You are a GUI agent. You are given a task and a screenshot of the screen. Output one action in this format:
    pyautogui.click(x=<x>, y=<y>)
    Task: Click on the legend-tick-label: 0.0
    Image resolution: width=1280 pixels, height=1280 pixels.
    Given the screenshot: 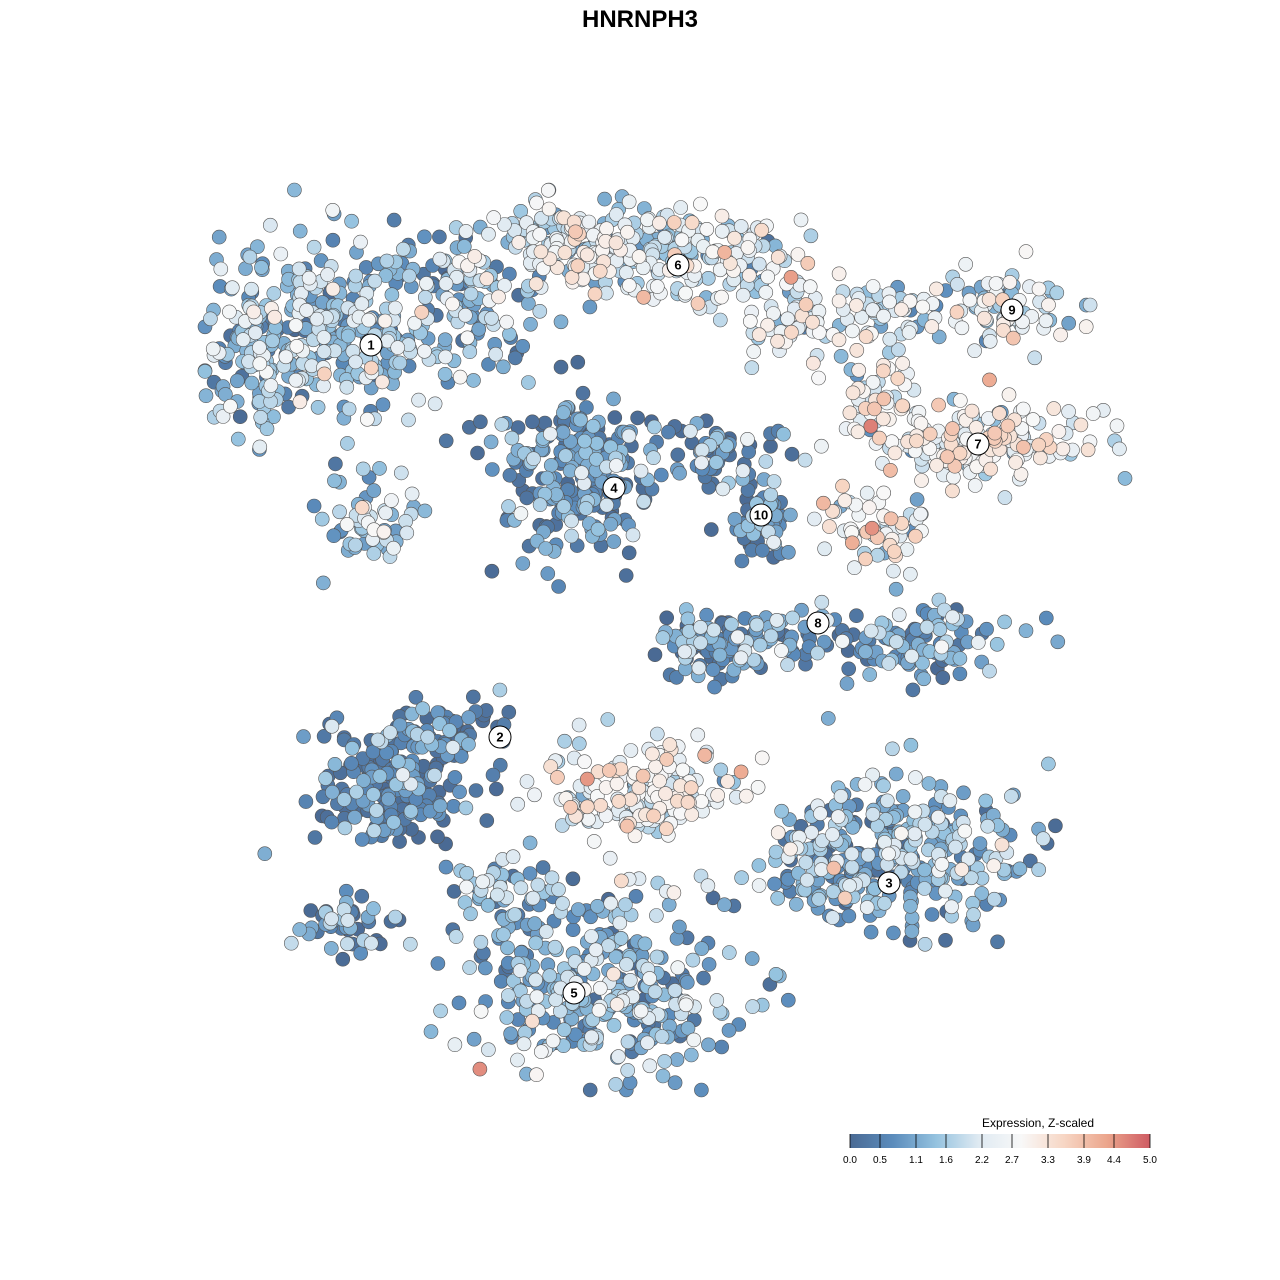 What is the action you would take?
    pyautogui.click(x=850, y=1160)
    